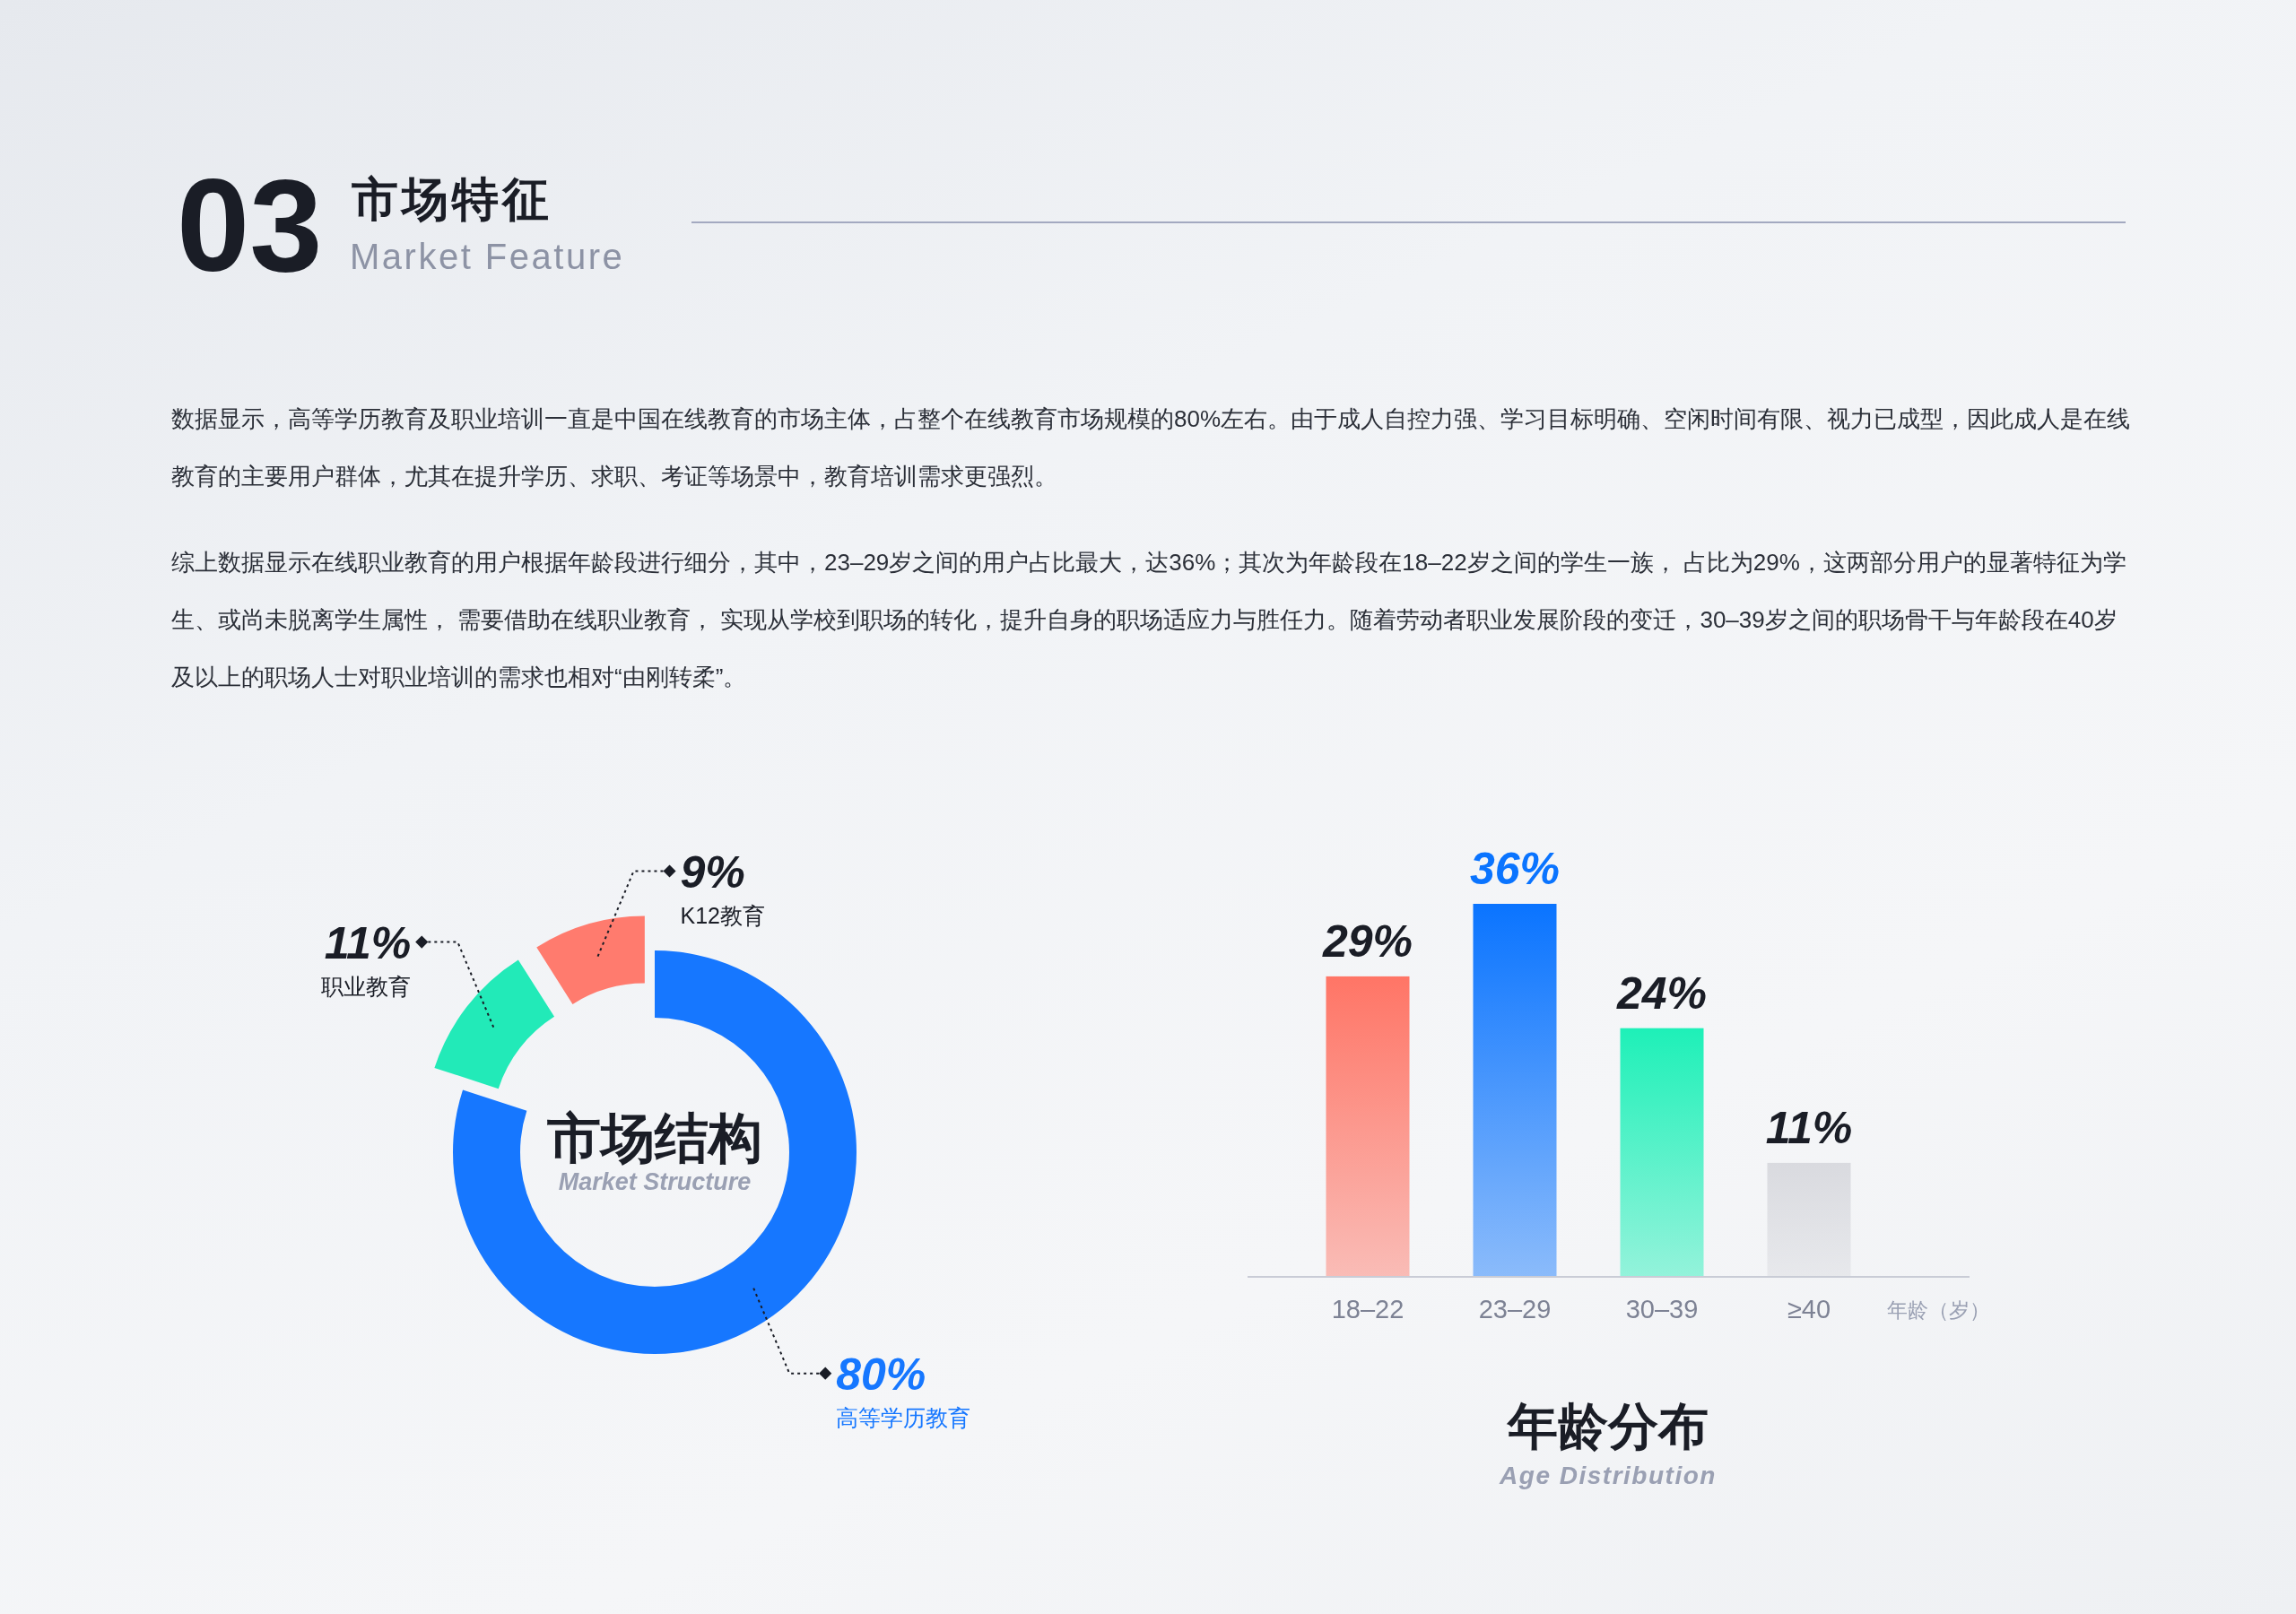  What do you see at coordinates (723, 915) in the screenshot?
I see `slice-label: K12教育` at bounding box center [723, 915].